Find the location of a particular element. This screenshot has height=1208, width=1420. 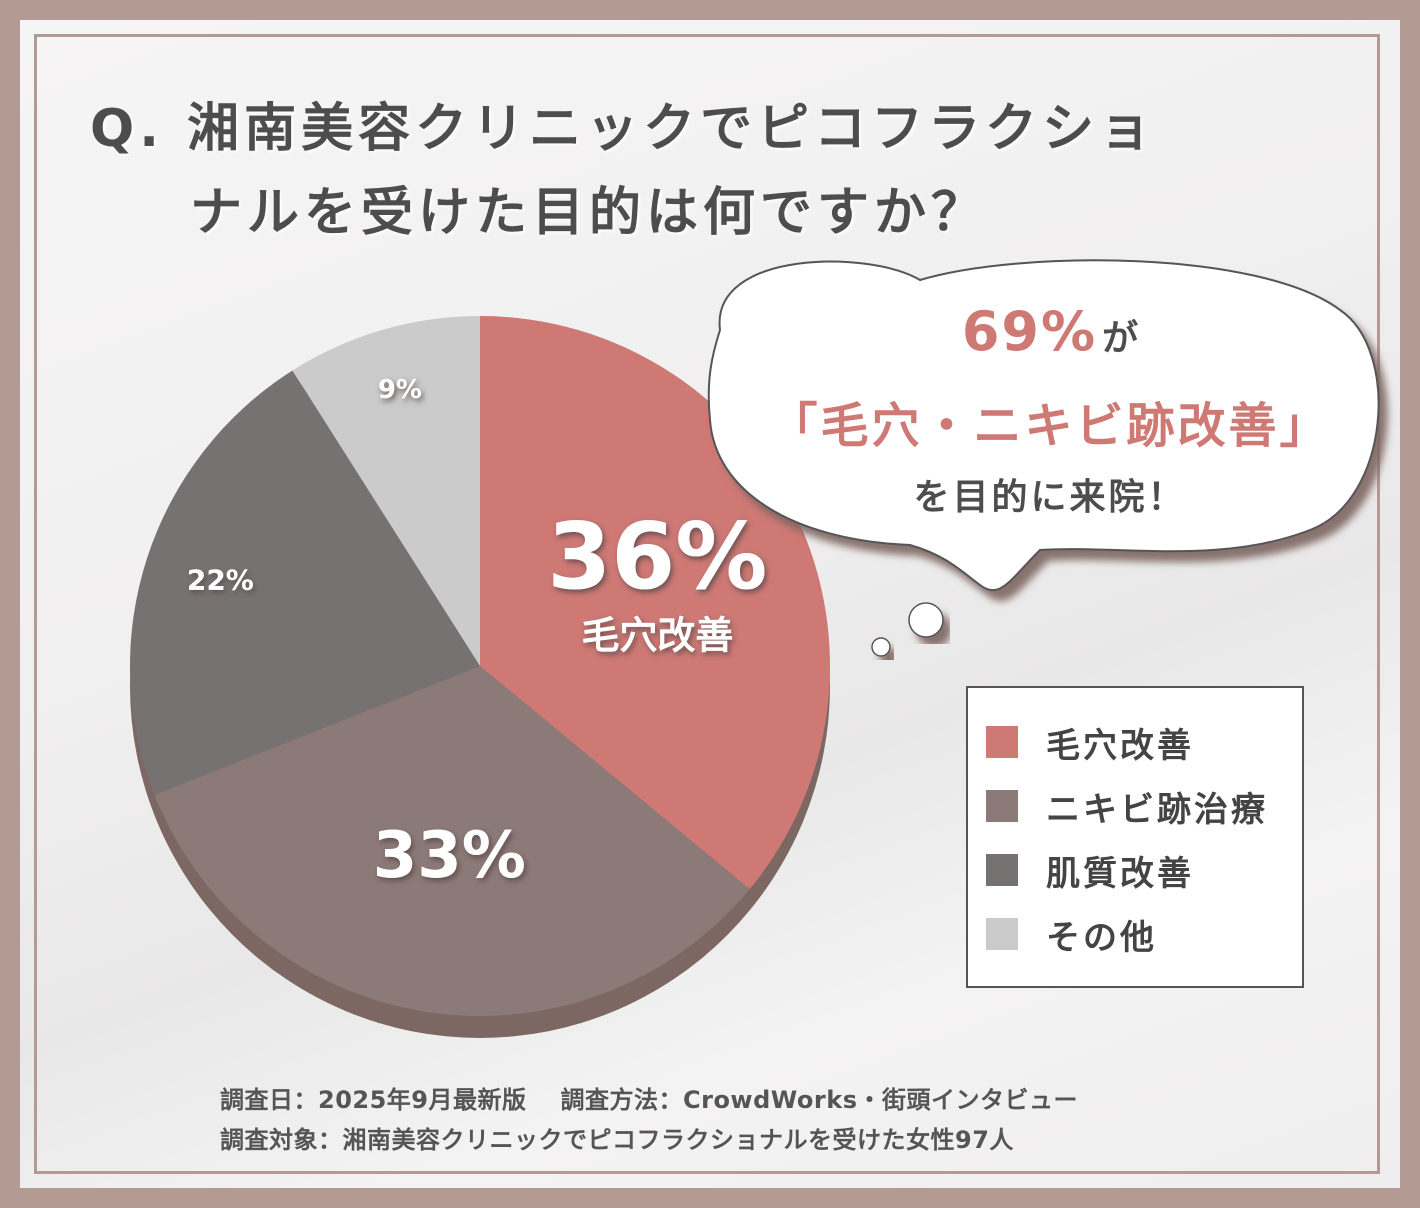

question-title-line2: ナルを受けた目的は何ですか？ is located at coordinates (589, 213).